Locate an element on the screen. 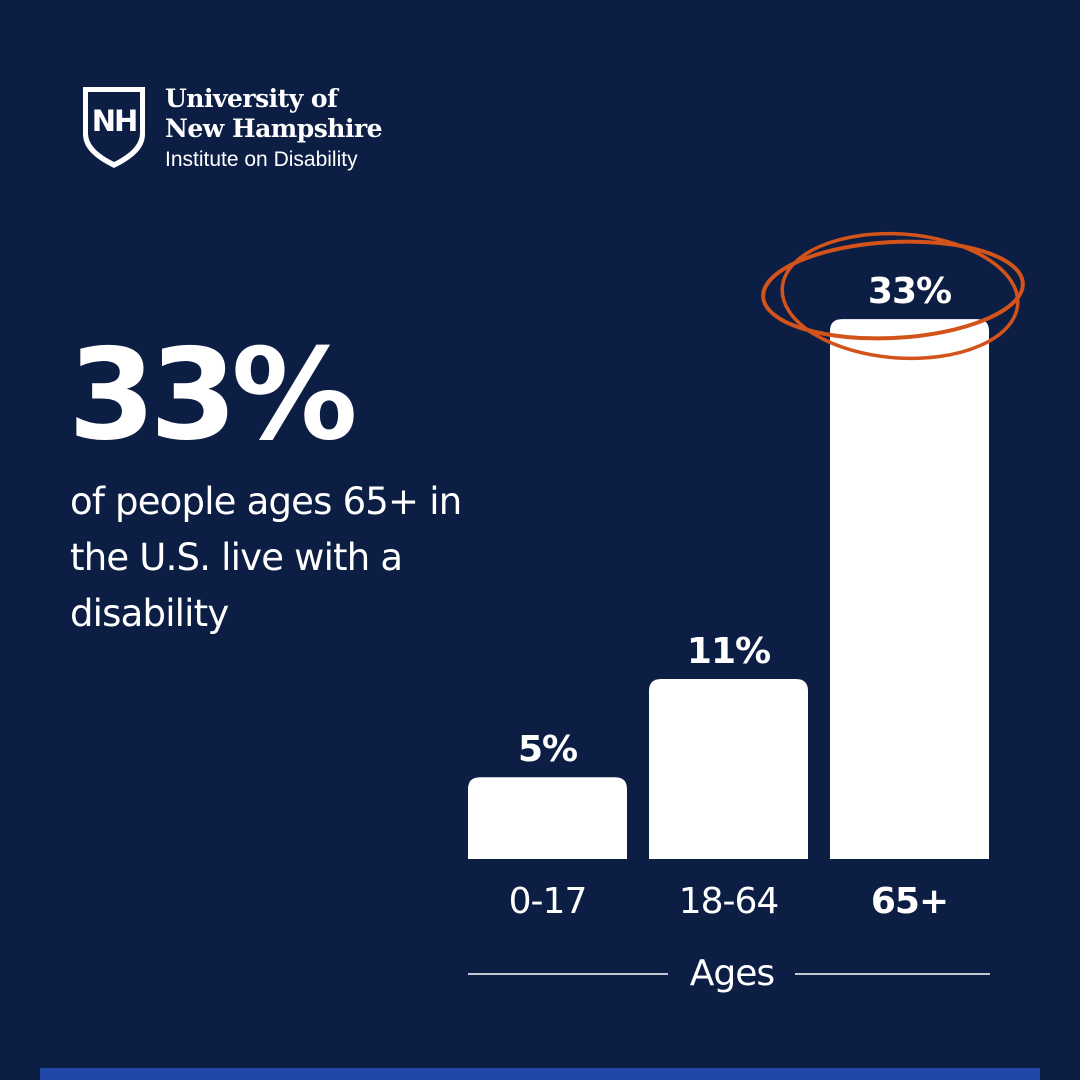 Image resolution: width=1080 pixels, height=1080 pixels. data-label-65: 33% is located at coordinates (909, 291).